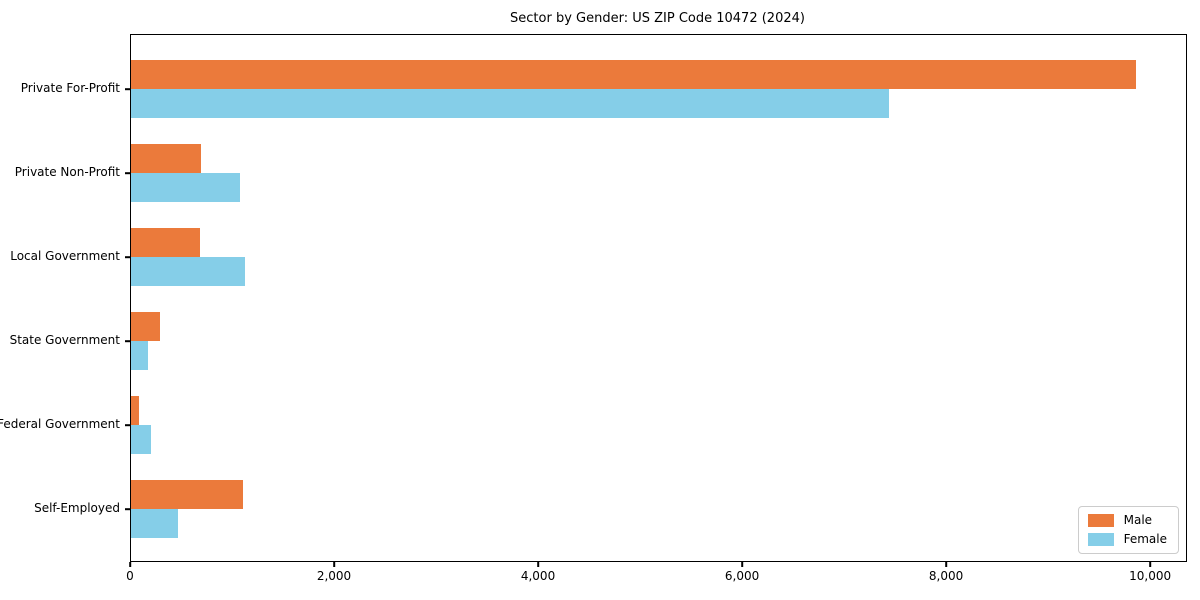  What do you see at coordinates (186, 187) in the screenshot?
I see `bar-female-private-non-profit` at bounding box center [186, 187].